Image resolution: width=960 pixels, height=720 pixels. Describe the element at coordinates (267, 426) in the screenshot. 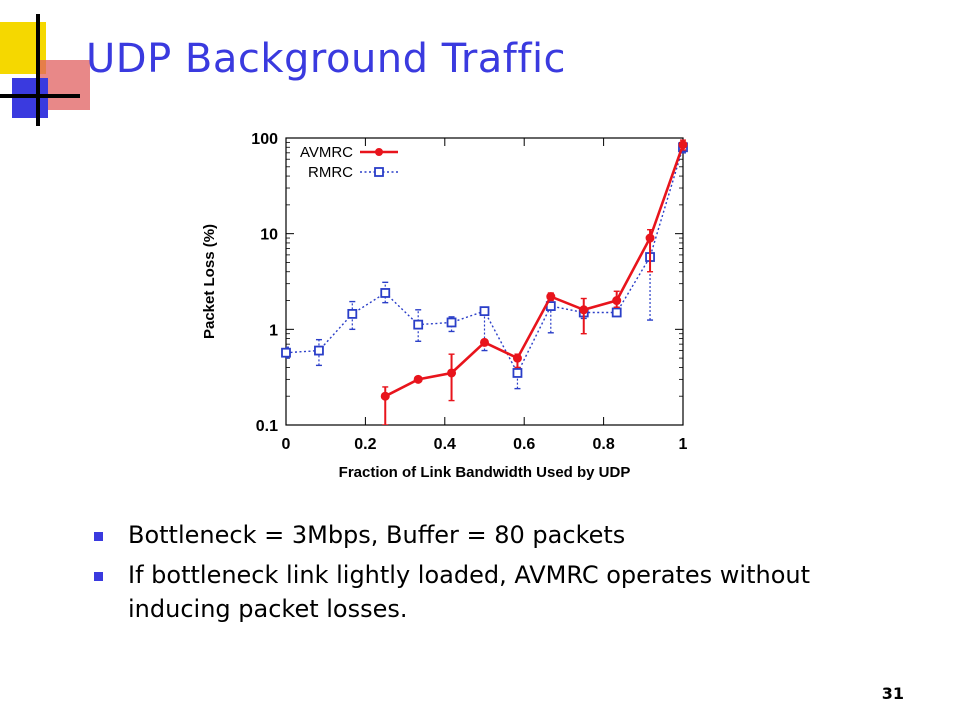

I see `y-tick-label: 0.1` at that location.